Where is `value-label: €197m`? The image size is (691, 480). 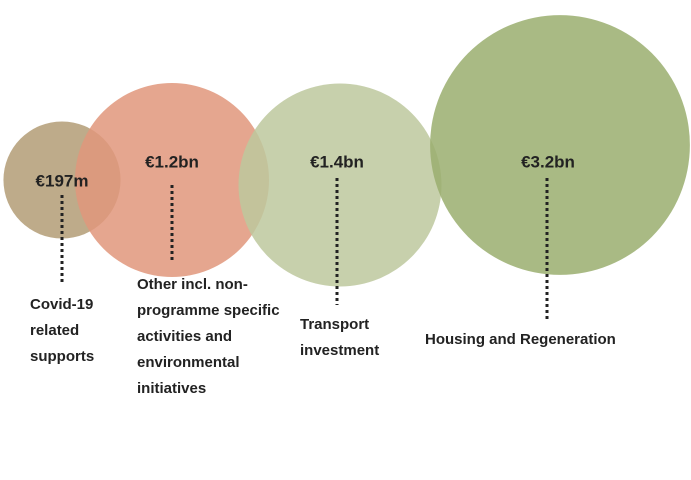 value-label: €197m is located at coordinates (62, 180).